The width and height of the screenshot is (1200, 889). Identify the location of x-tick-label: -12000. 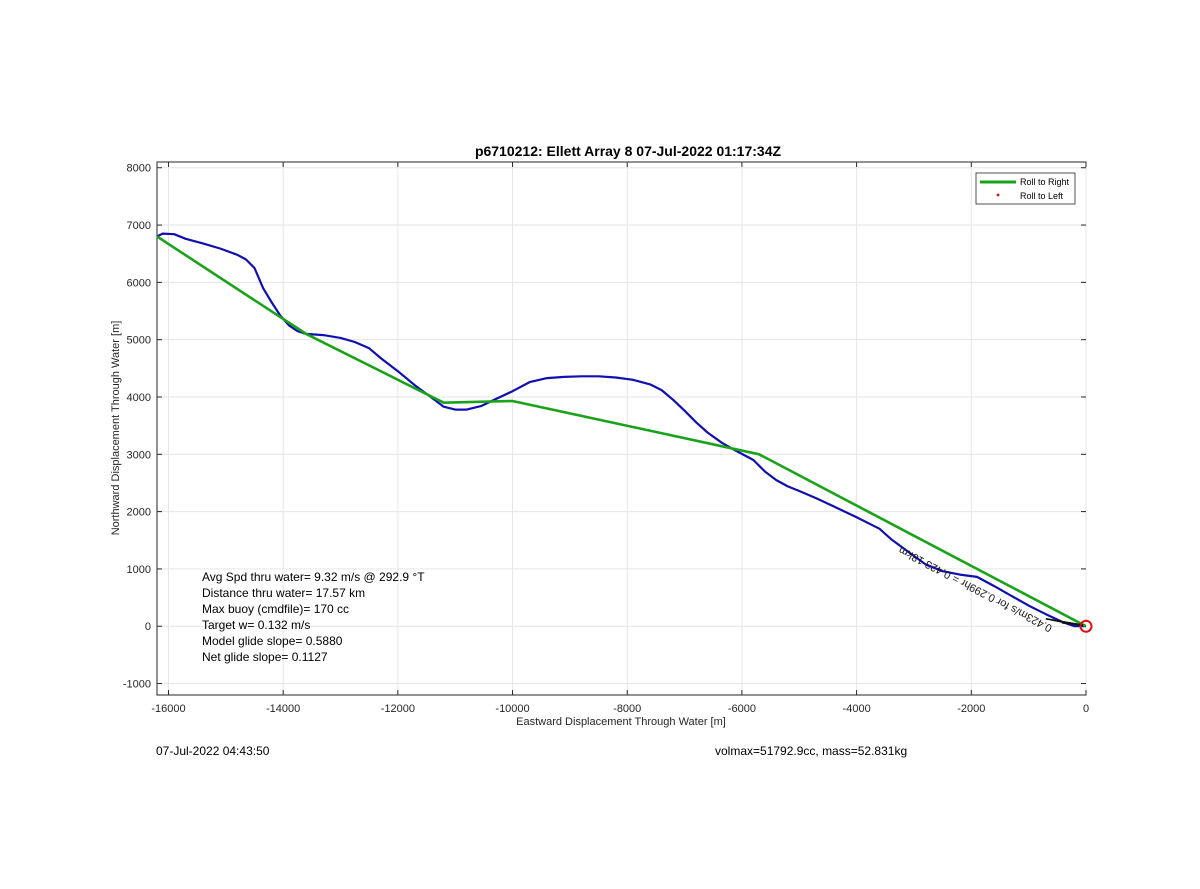
(398, 709).